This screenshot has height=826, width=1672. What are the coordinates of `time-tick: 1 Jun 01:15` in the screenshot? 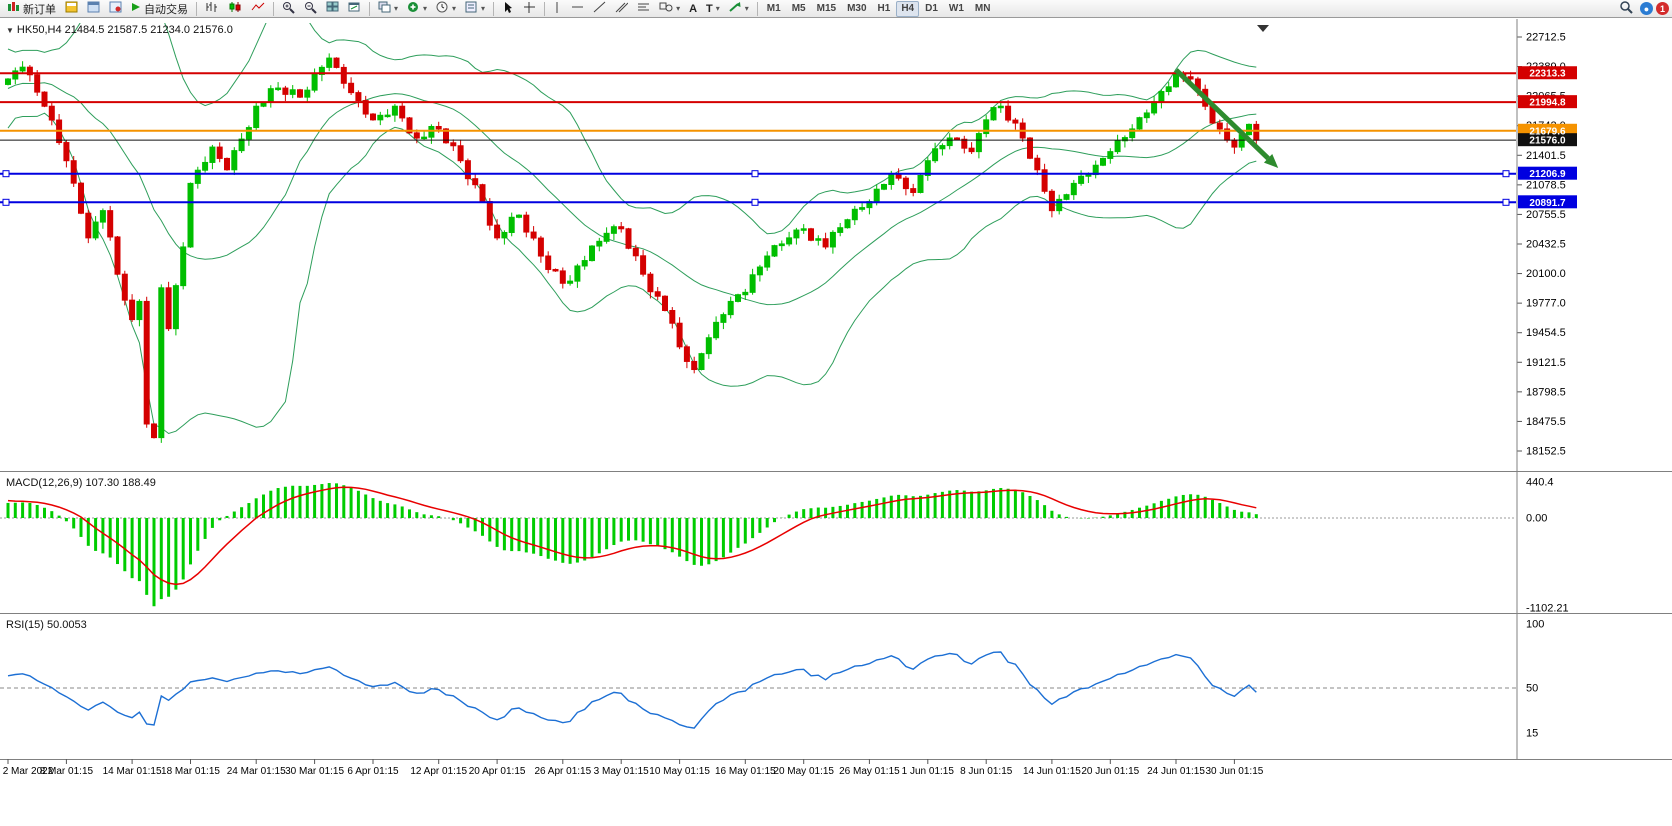 It's located at (928, 771).